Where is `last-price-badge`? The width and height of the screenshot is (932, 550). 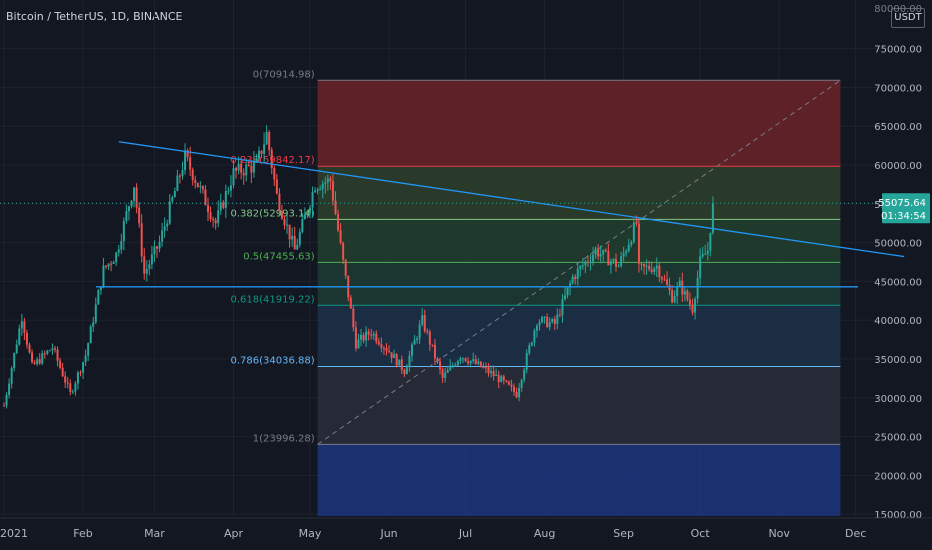 last-price-badge is located at coordinates (906, 208).